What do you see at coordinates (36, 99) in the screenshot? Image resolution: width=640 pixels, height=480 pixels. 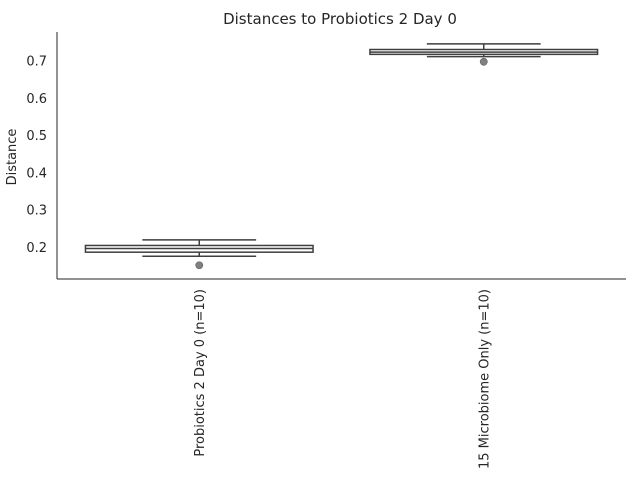 I see `y-tick-label: 0.6` at bounding box center [36, 99].